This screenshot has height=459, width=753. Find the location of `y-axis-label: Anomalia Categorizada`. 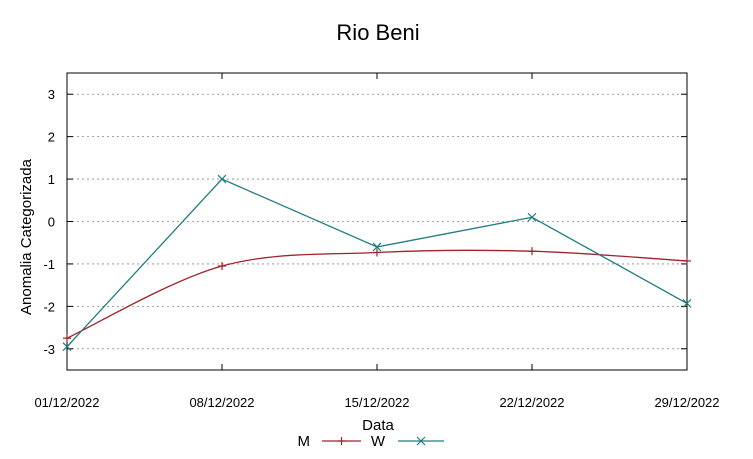

y-axis-label: Anomalia Categorizada is located at coordinates (26, 236).